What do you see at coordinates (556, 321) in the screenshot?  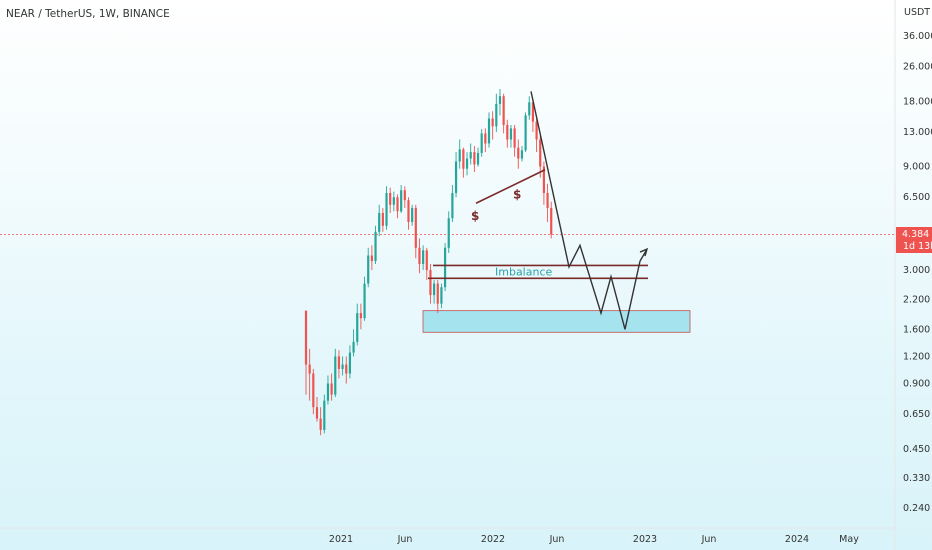 I see `demand-zone-box` at bounding box center [556, 321].